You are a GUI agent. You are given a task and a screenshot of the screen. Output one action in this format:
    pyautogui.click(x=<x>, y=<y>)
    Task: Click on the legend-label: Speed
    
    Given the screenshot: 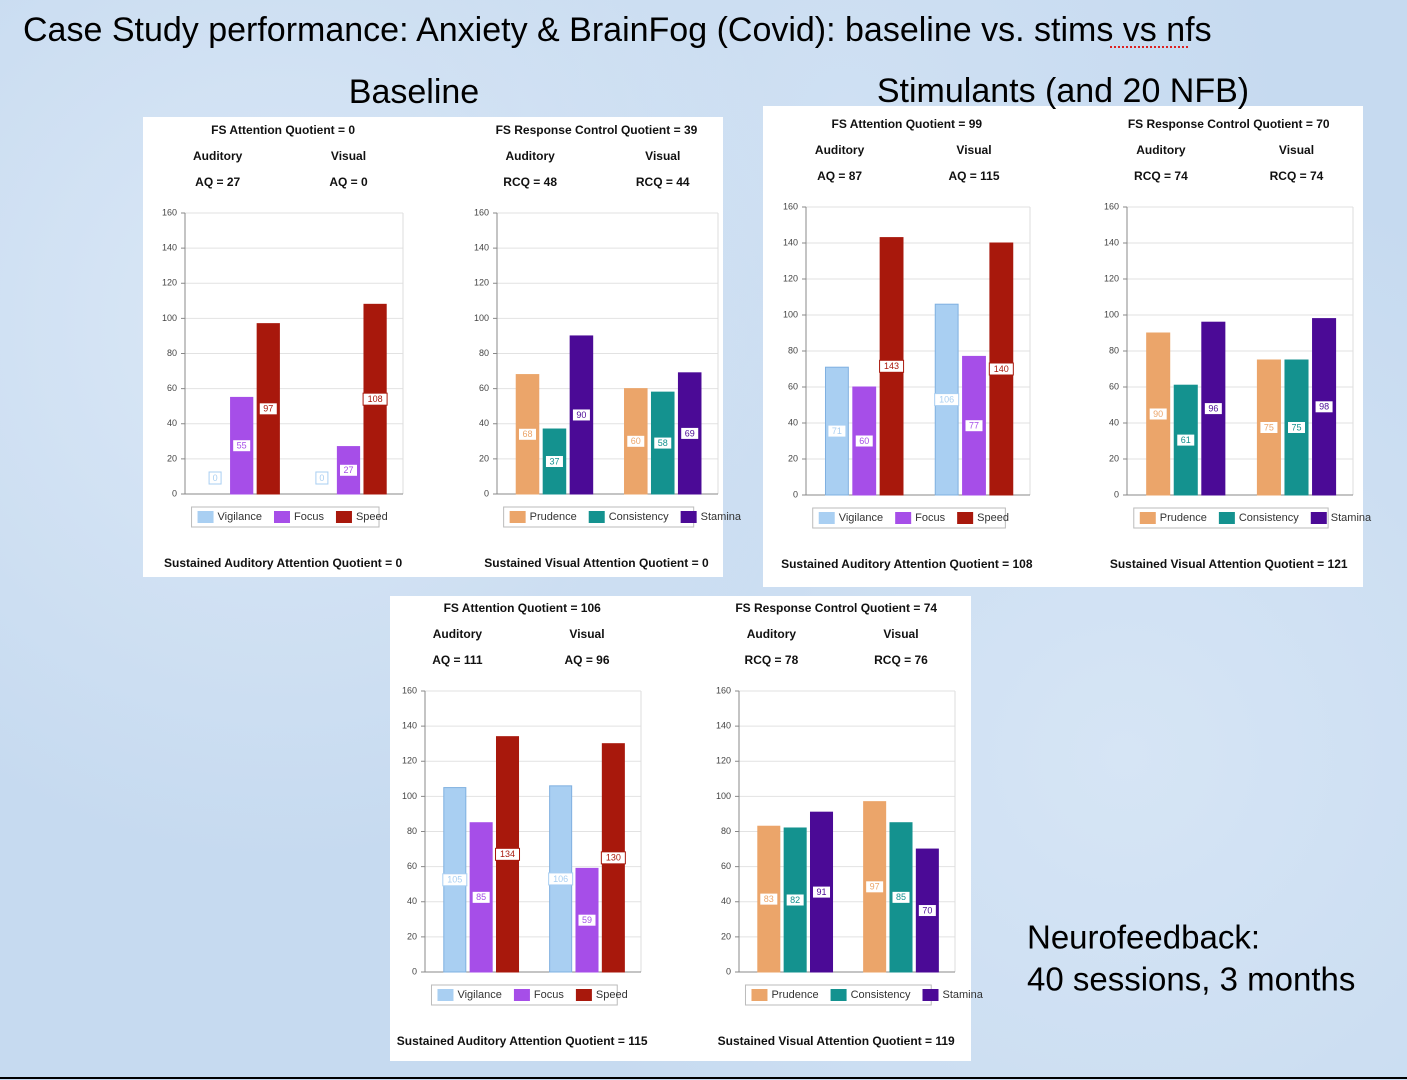 What is the action you would take?
    pyautogui.click(x=612, y=995)
    